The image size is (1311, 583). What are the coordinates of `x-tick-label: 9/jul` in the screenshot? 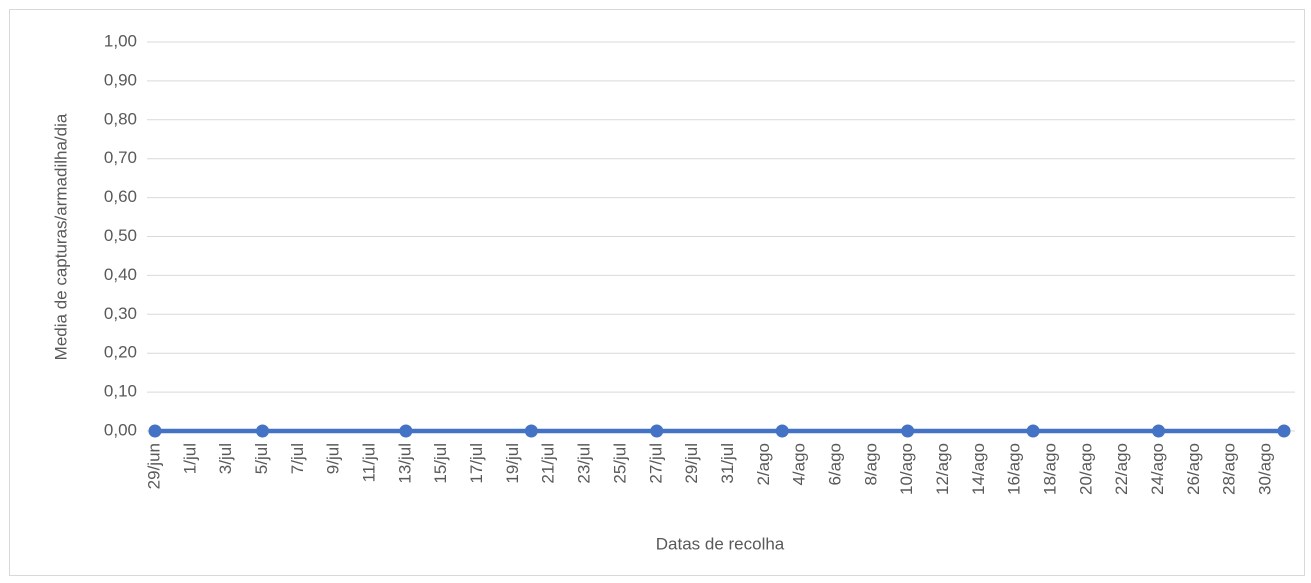 It's located at (333, 458).